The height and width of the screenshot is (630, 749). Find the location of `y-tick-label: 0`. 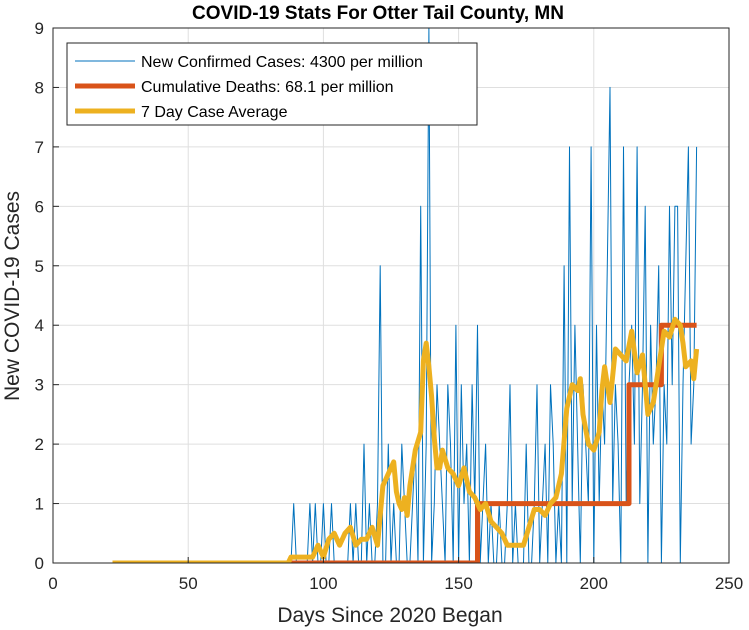

y-tick-label: 0 is located at coordinates (39, 563).